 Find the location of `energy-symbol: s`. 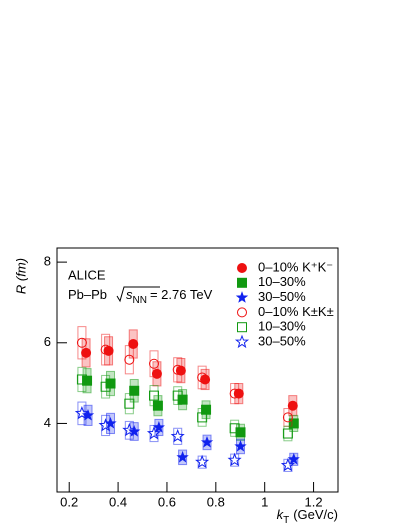

energy-symbol: s is located at coordinates (129, 294).